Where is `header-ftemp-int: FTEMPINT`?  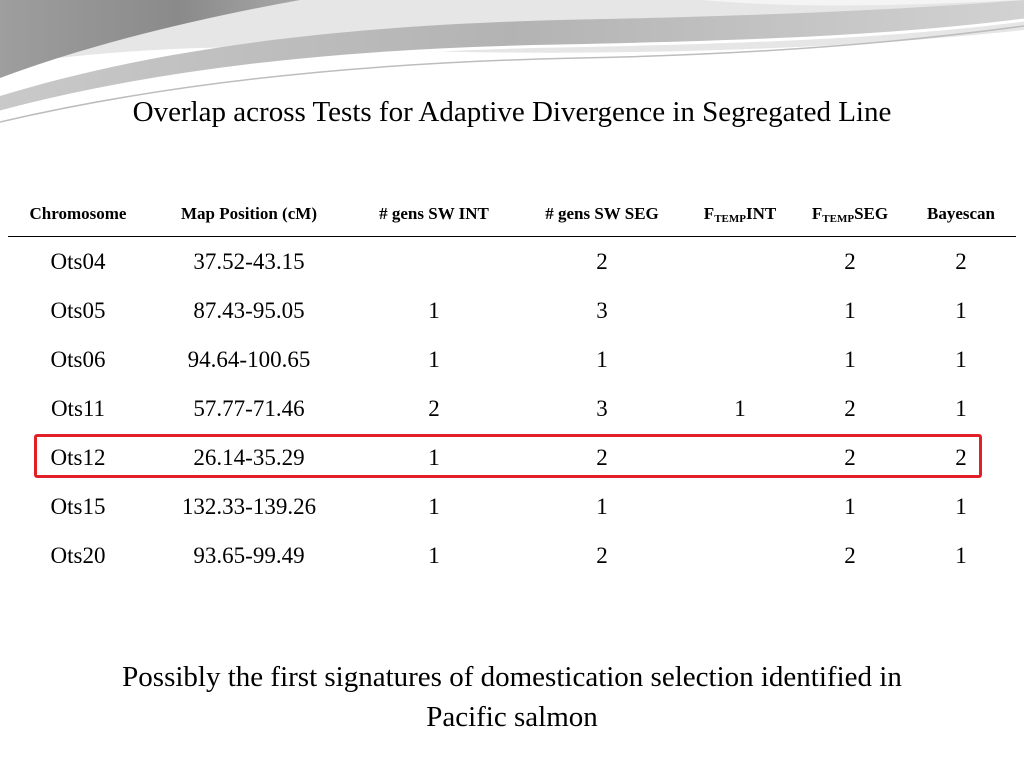 header-ftemp-int: FTEMPINT is located at coordinates (740, 214).